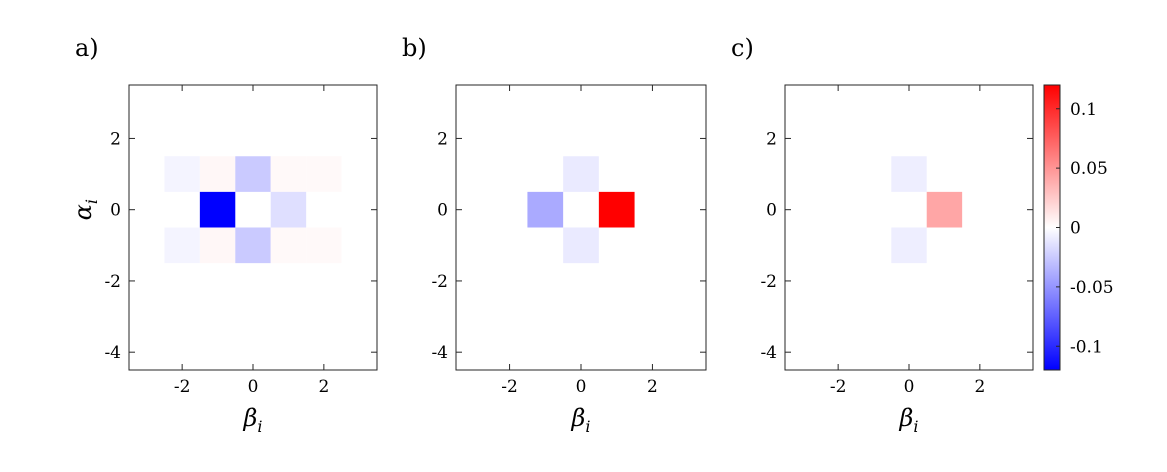  I want to click on colorbar-tick-label: 0.05, so click(1089, 169).